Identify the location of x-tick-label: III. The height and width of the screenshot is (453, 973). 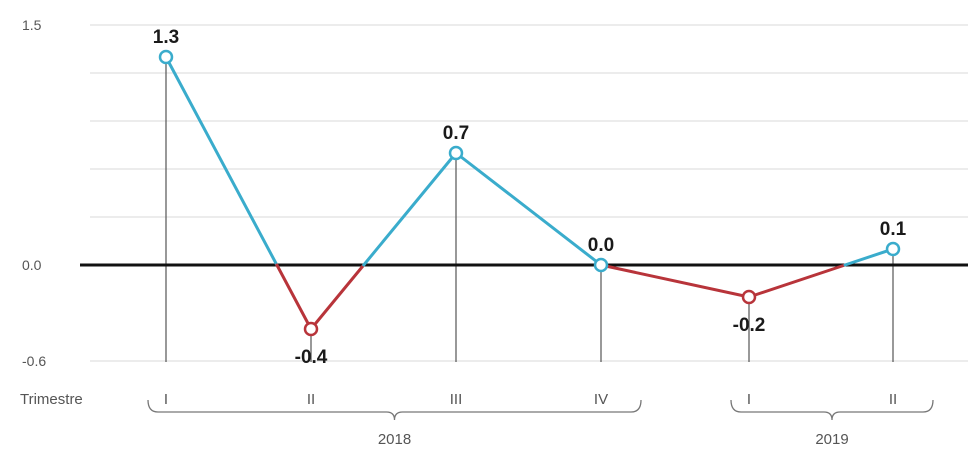
(456, 399).